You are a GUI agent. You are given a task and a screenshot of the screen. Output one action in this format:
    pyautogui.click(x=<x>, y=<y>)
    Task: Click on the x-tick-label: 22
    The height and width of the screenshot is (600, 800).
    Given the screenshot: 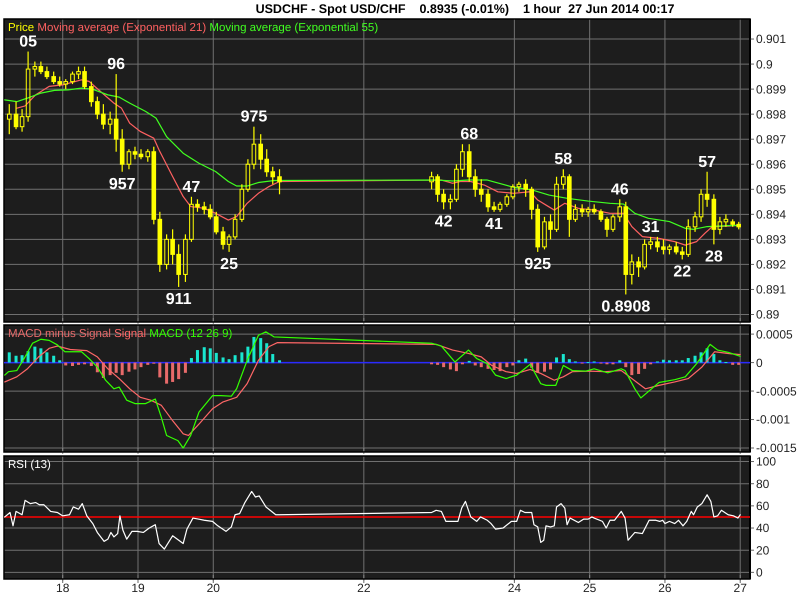 What is the action you would take?
    pyautogui.click(x=364, y=588)
    